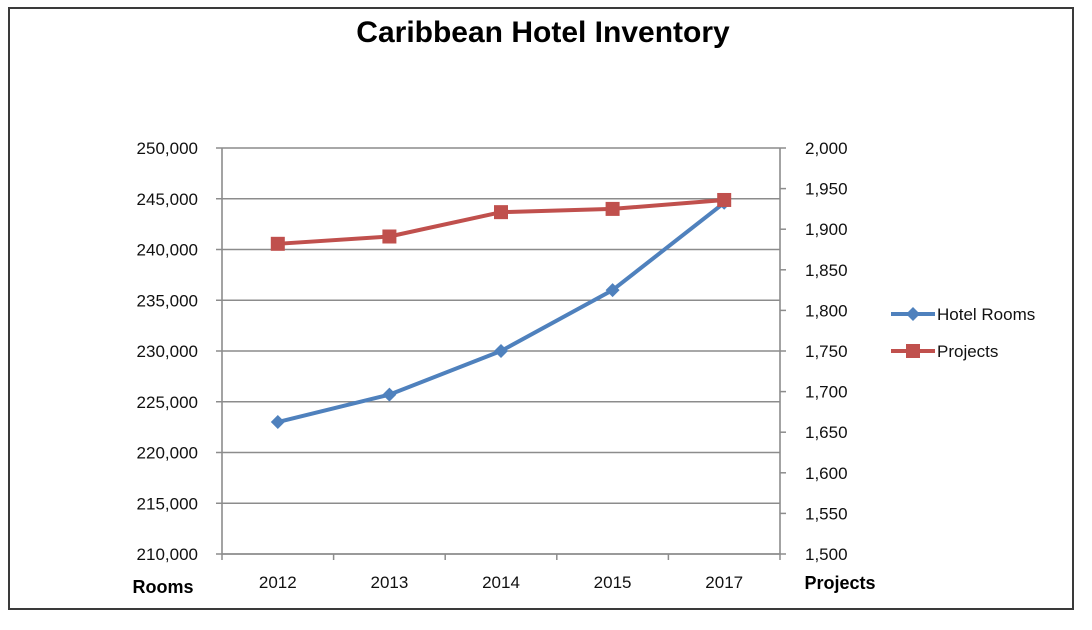  Describe the element at coordinates (167, 503) in the screenshot. I see `left-tick-label: 215,000` at that location.